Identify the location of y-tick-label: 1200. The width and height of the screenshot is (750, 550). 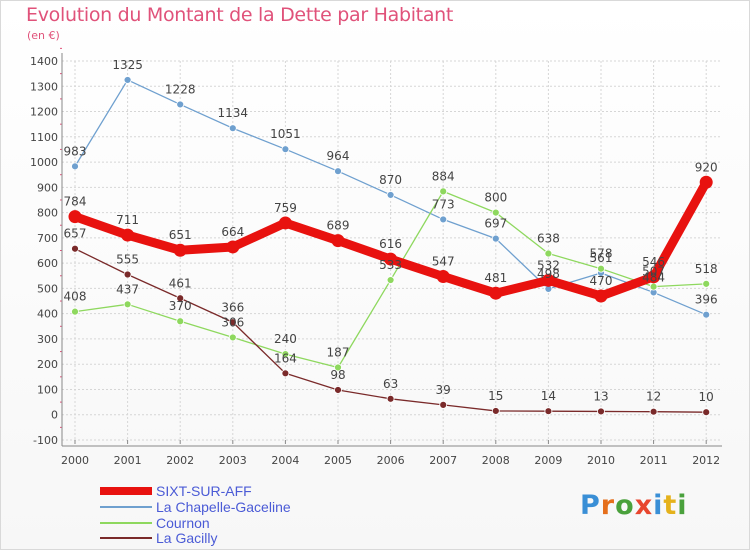
(44, 112).